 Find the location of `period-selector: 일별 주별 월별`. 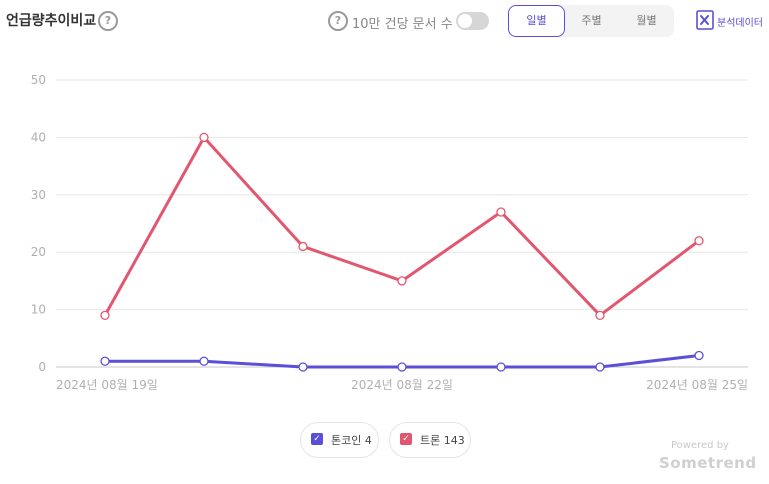

period-selector: 일별 주별 월별 is located at coordinates (591, 21).